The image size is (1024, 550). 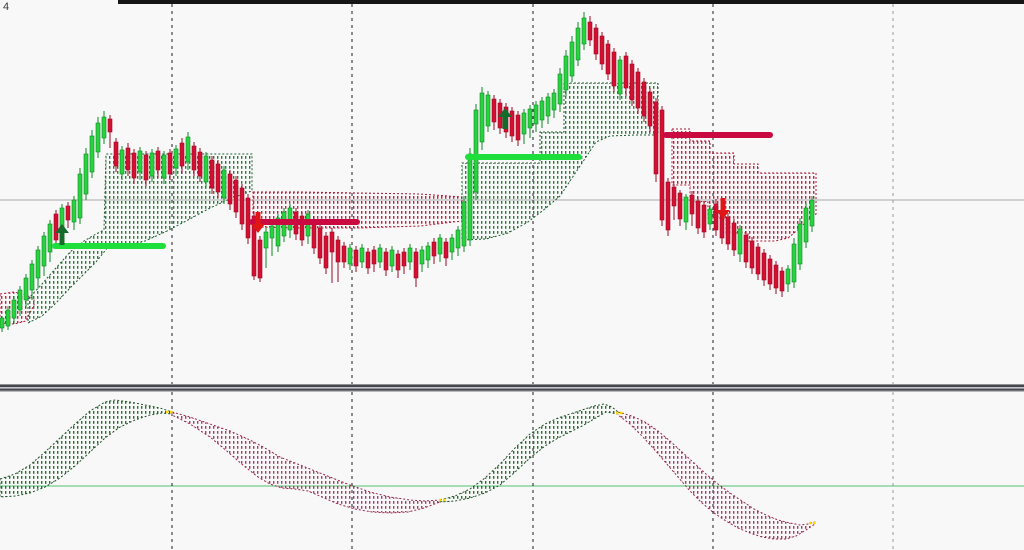 I want to click on symbol-label-fragment: 4, so click(x=6, y=7).